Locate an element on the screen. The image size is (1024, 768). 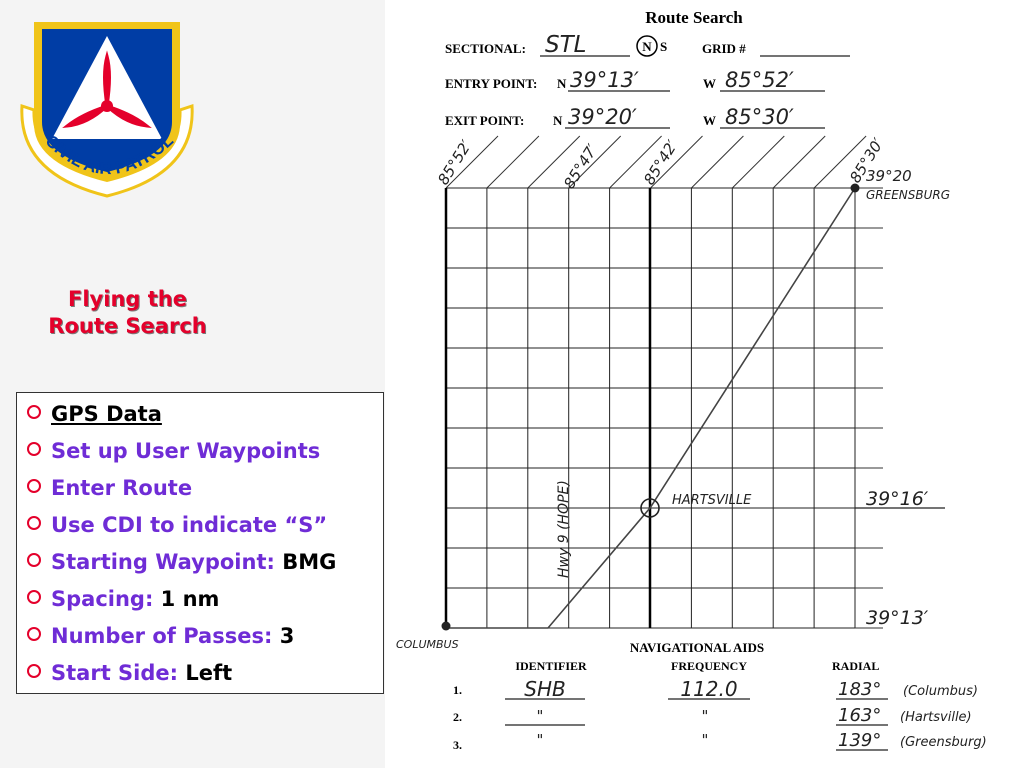
endpoint-label-town: GREENSBURG is located at coordinates (908, 195).